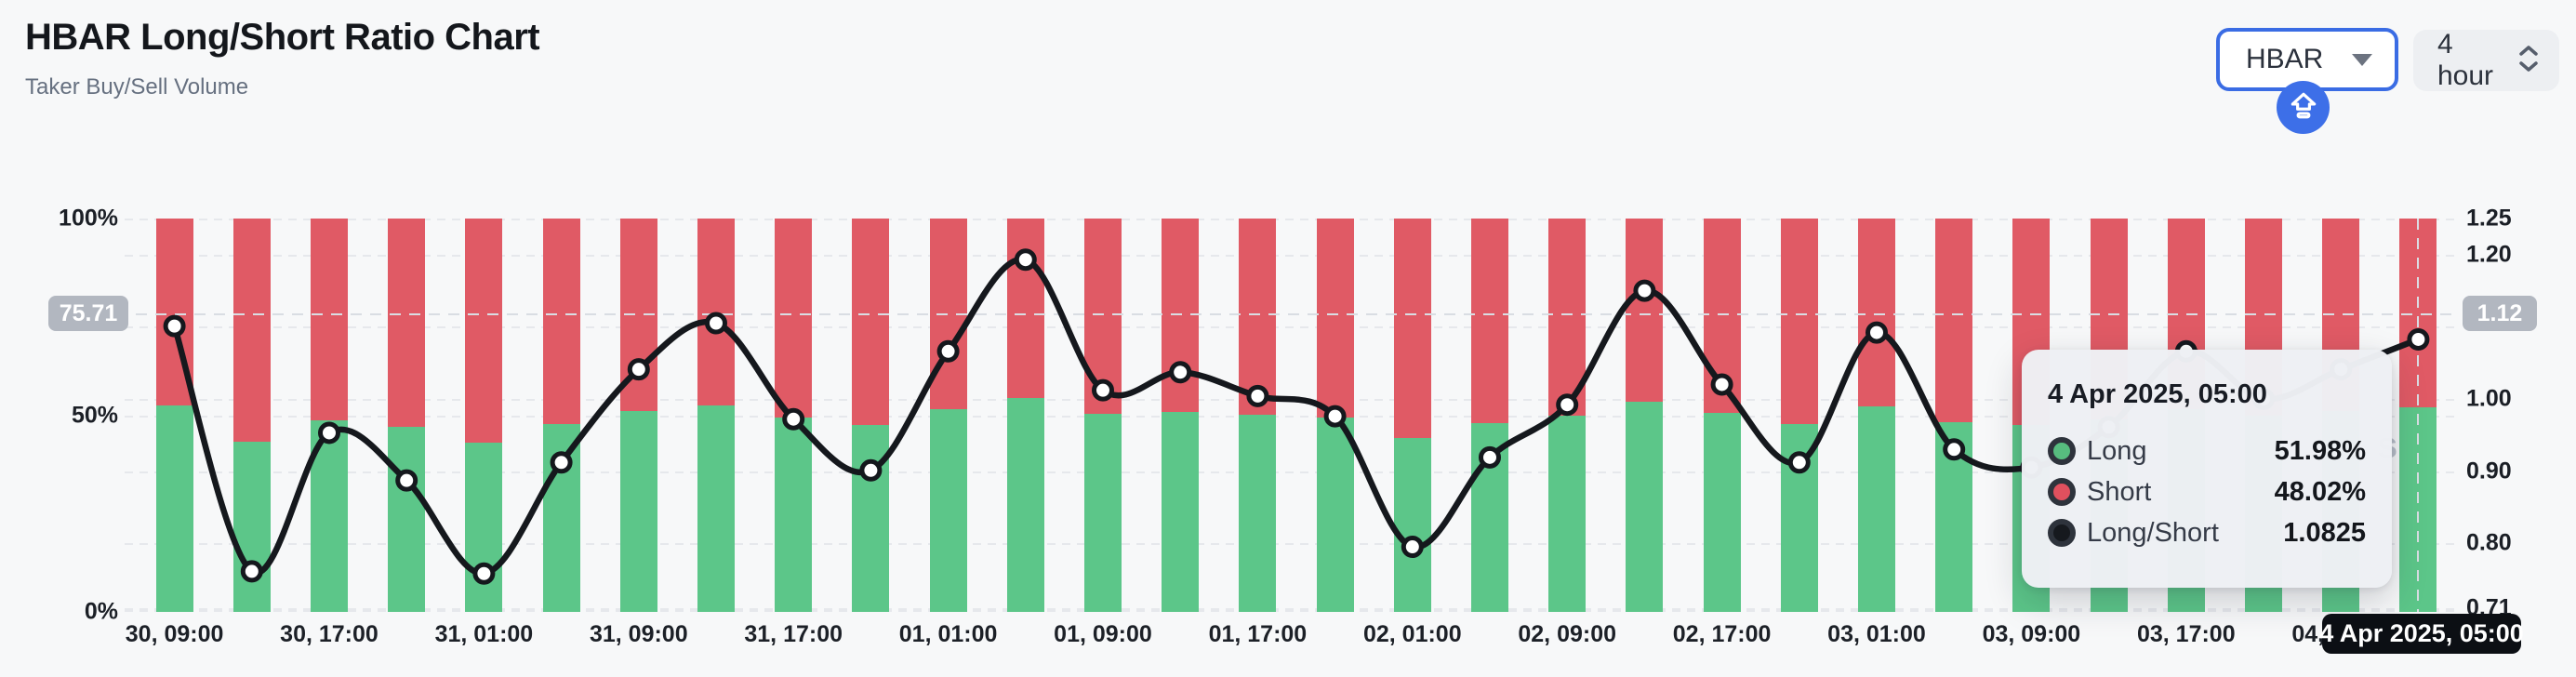  Describe the element at coordinates (2157, 394) in the screenshot. I see `tooltip-title: 4 Apr 2025, 05:00` at that location.